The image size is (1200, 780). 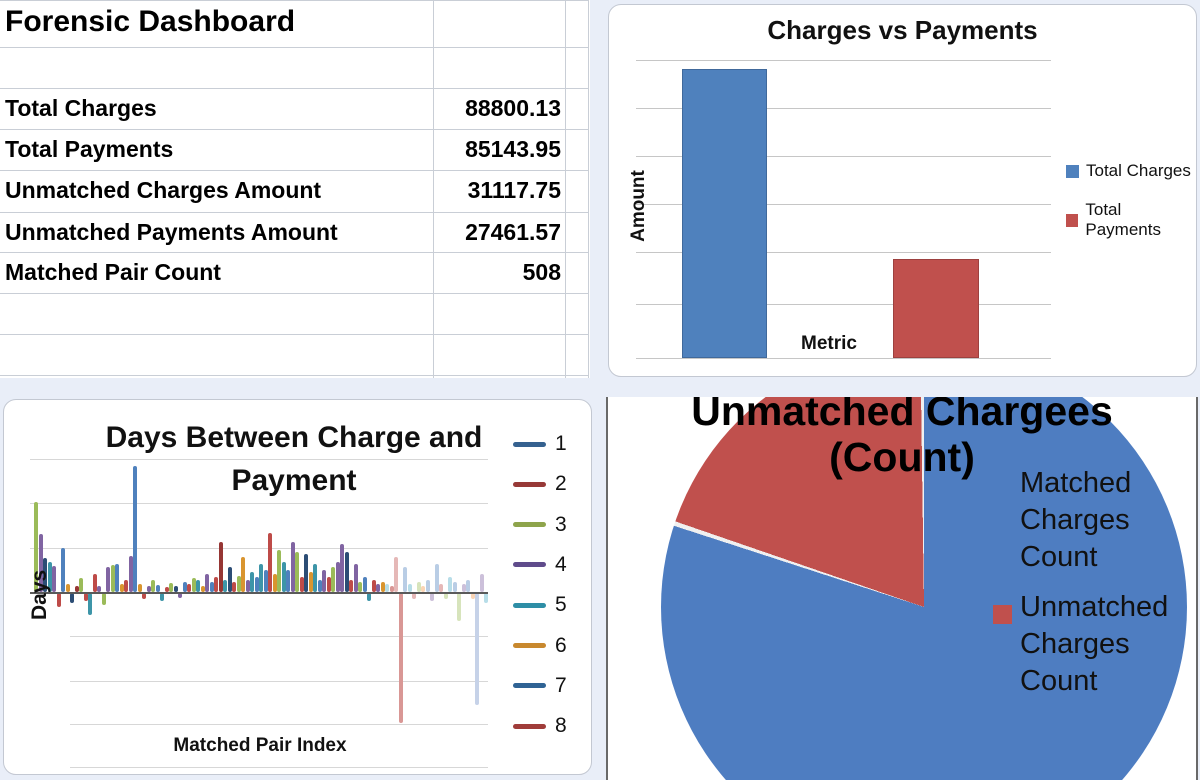 I want to click on y-axis-title: Amount, so click(x=638, y=206).